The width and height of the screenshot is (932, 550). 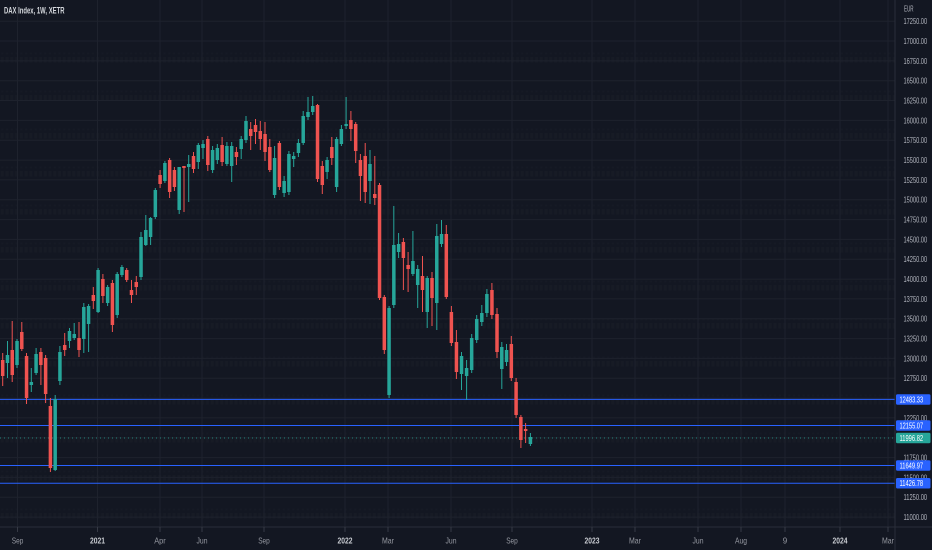 What do you see at coordinates (912, 465) in the screenshot?
I see `svg-text: 11649.97` at bounding box center [912, 465].